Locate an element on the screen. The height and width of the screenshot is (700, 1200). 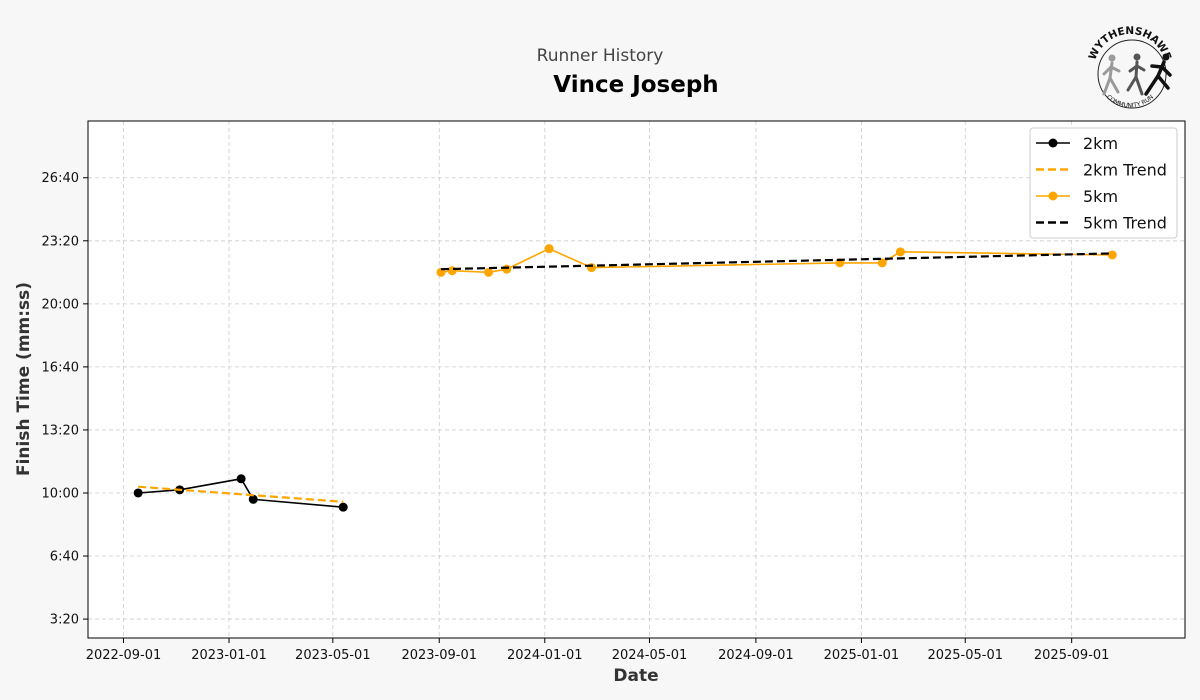
legend-label-2km-trend: 2km Trend is located at coordinates (1125, 170).